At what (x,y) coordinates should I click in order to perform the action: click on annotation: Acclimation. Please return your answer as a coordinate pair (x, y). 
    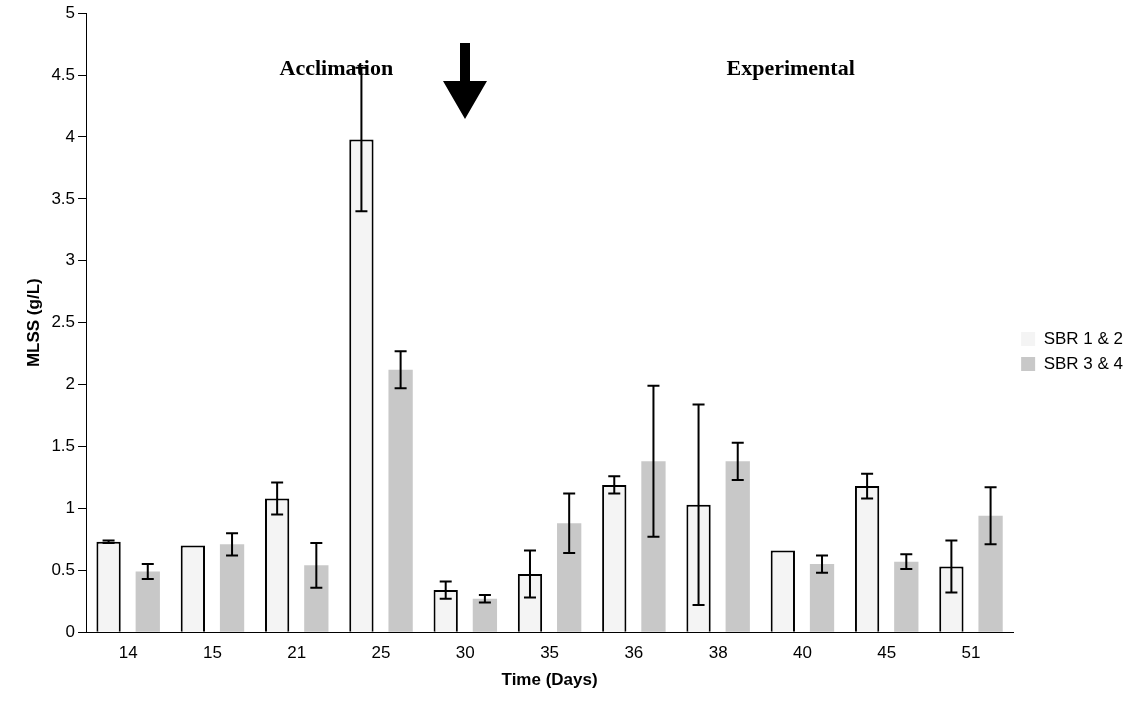
    Looking at the image, I should click on (336, 67).